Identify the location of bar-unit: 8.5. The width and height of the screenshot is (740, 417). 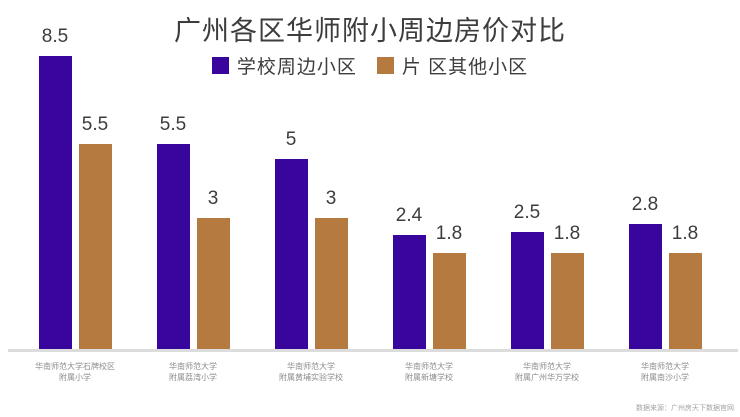
(55, 187).